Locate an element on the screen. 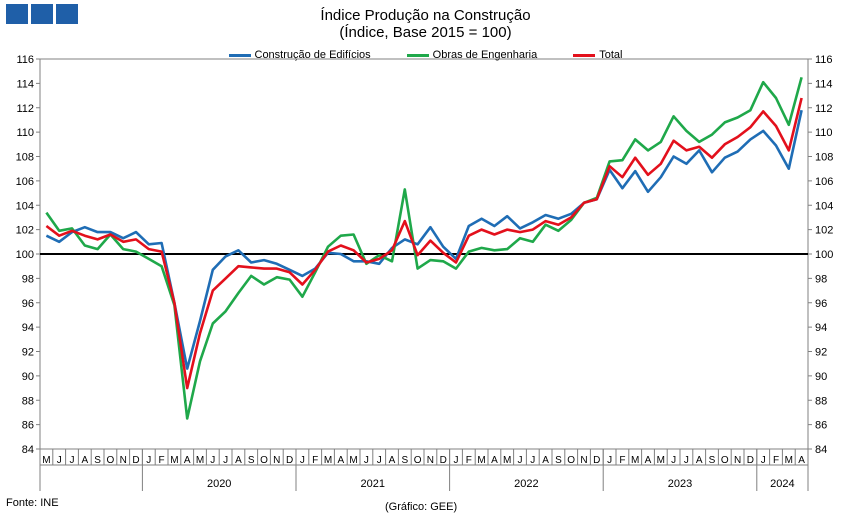 This screenshot has width=851, height=521. y-tick-label-right: 98 is located at coordinates (821, 279).